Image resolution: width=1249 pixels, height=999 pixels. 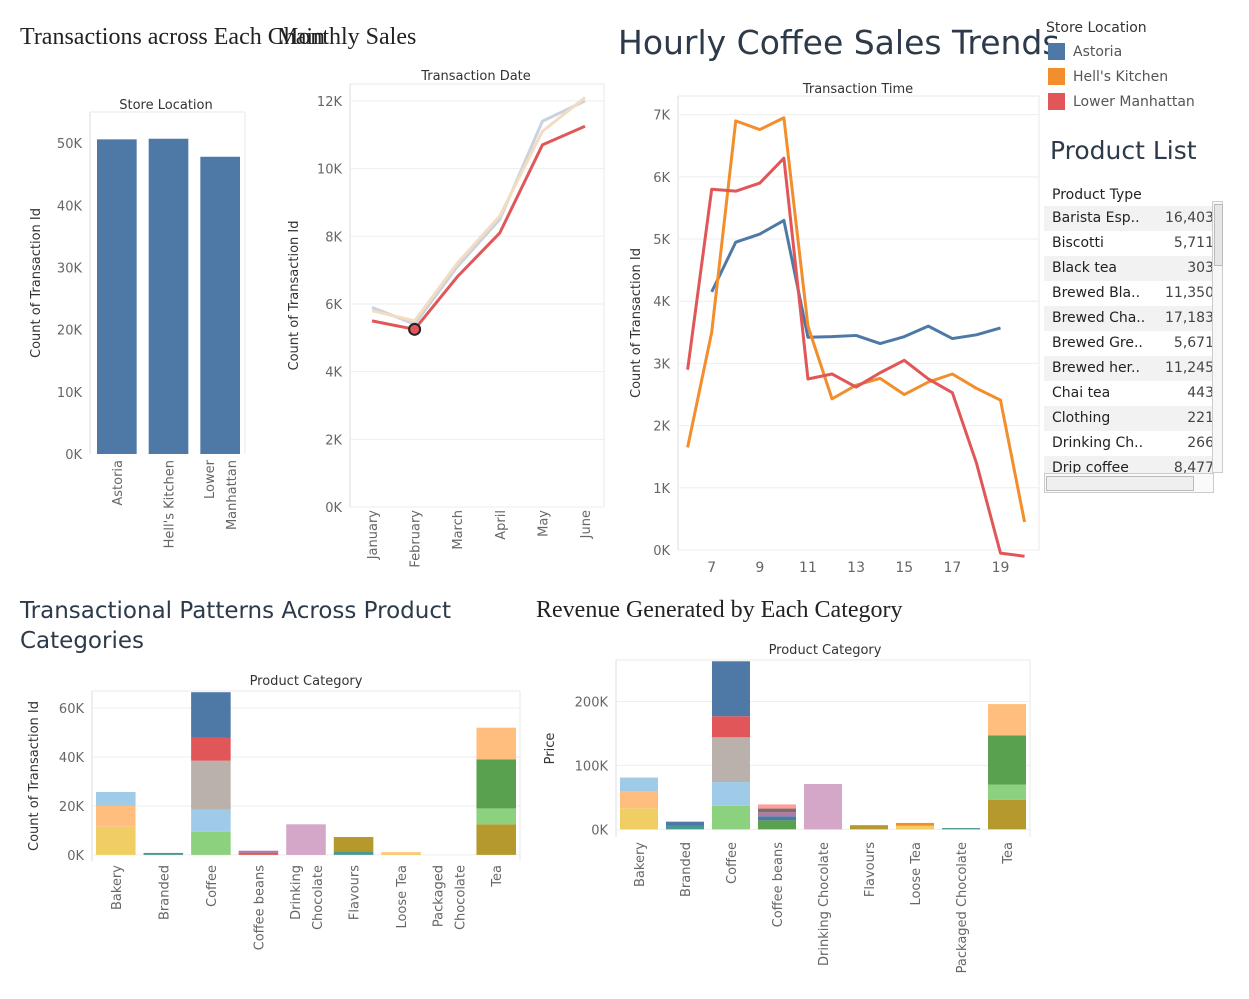 I want to click on y-tick-label: 2K, so click(x=333, y=440).